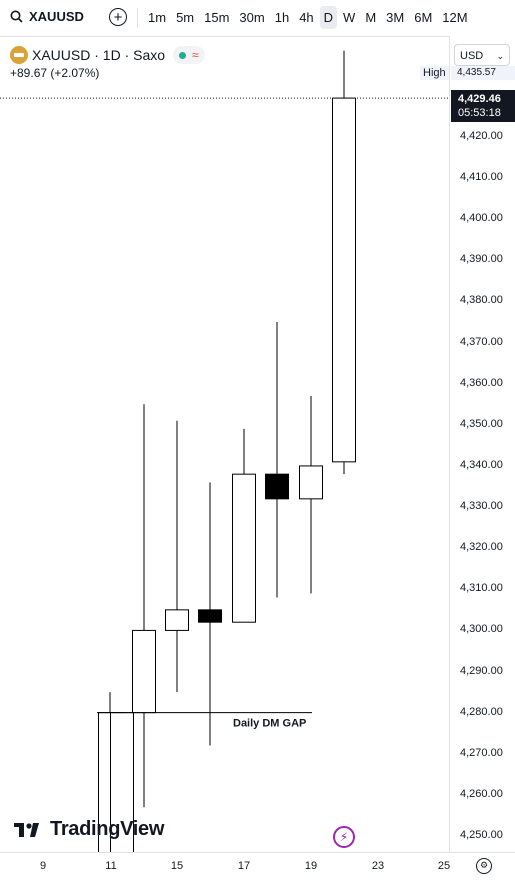  Describe the element at coordinates (328, 17) in the screenshot. I see `interval-d: D` at that location.